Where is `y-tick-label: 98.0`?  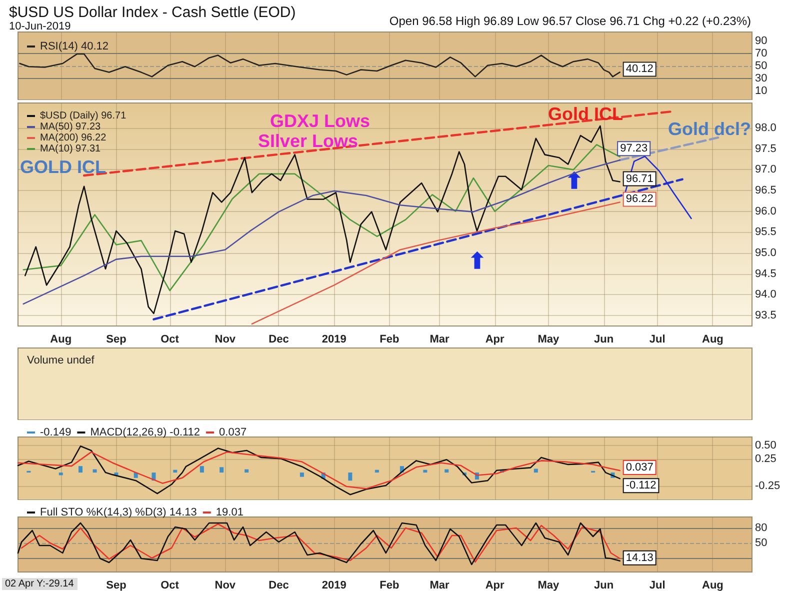
y-tick-label: 98.0 is located at coordinates (765, 128).